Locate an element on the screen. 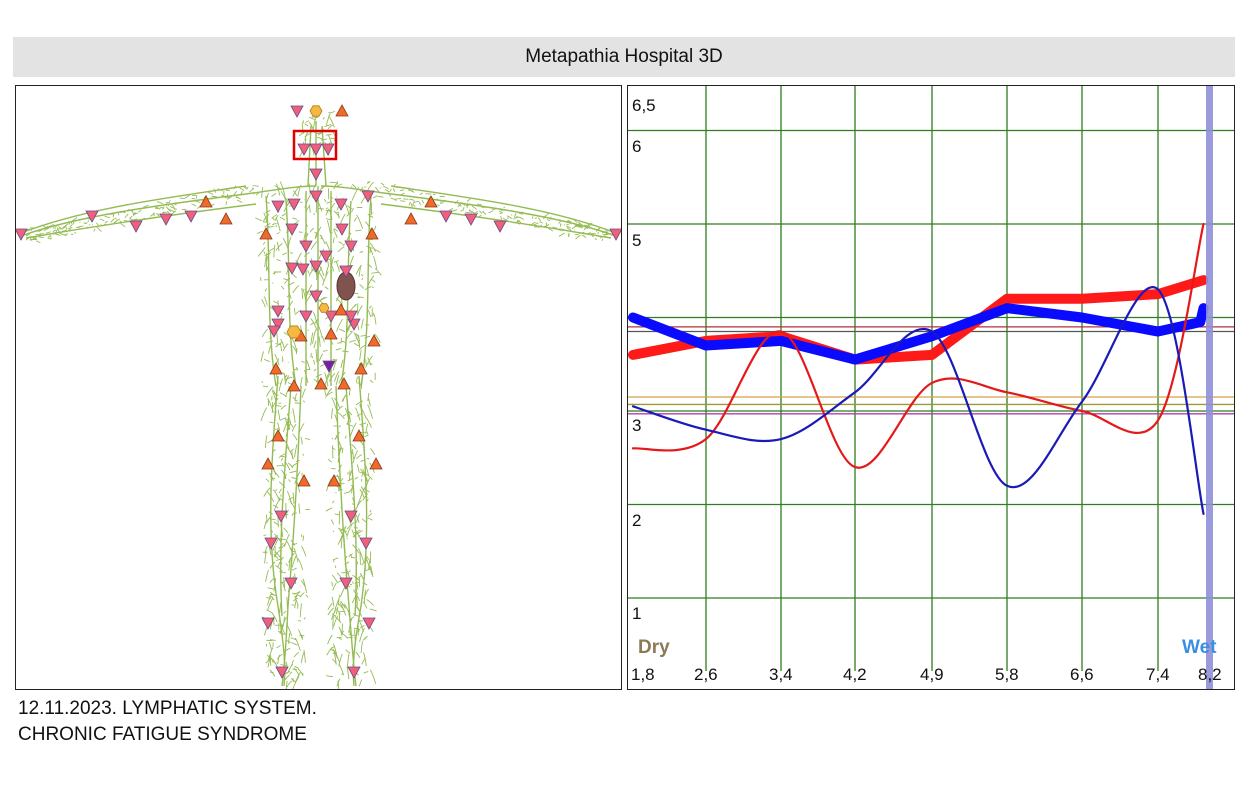  selection-rectangle is located at coordinates (315, 145).